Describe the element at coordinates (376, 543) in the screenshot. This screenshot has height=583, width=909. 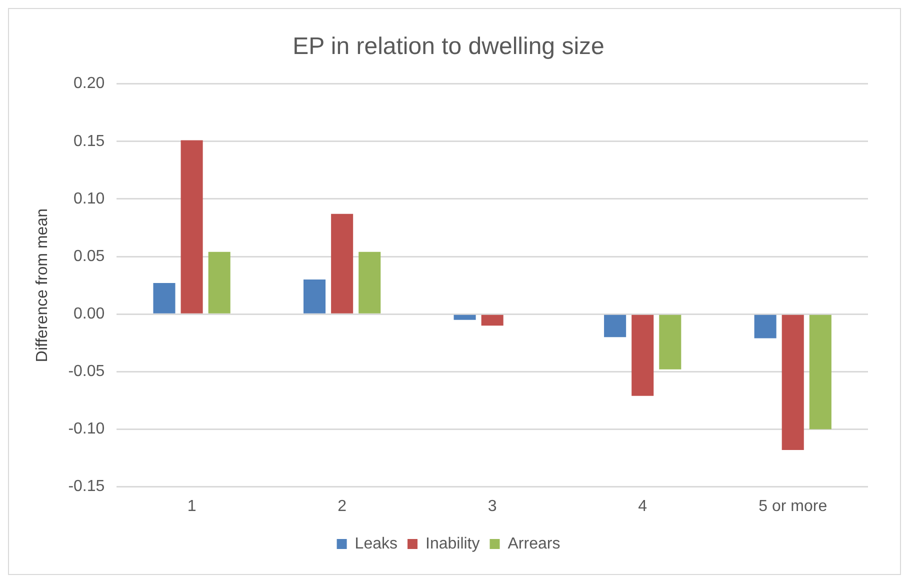
I see `legend-label: Leaks` at that location.